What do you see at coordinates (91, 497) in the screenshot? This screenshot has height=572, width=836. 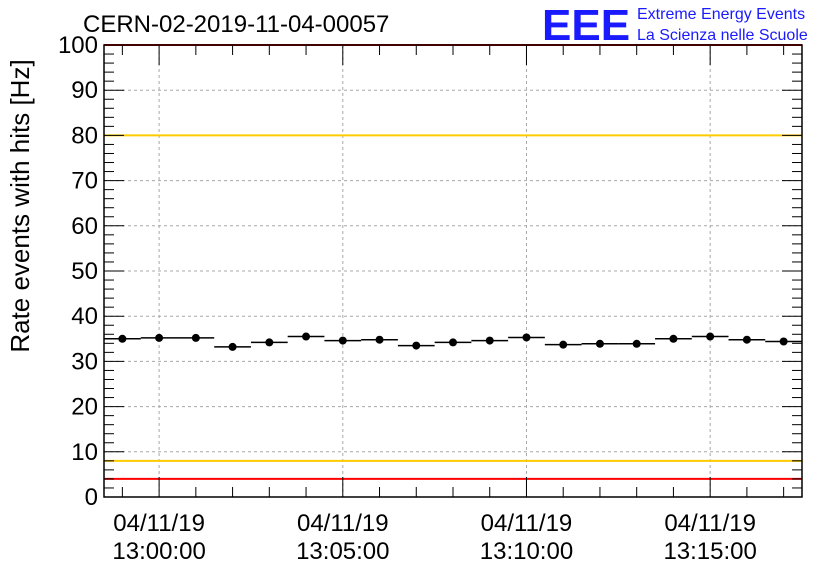 I see `y-tick-label: 0` at bounding box center [91, 497].